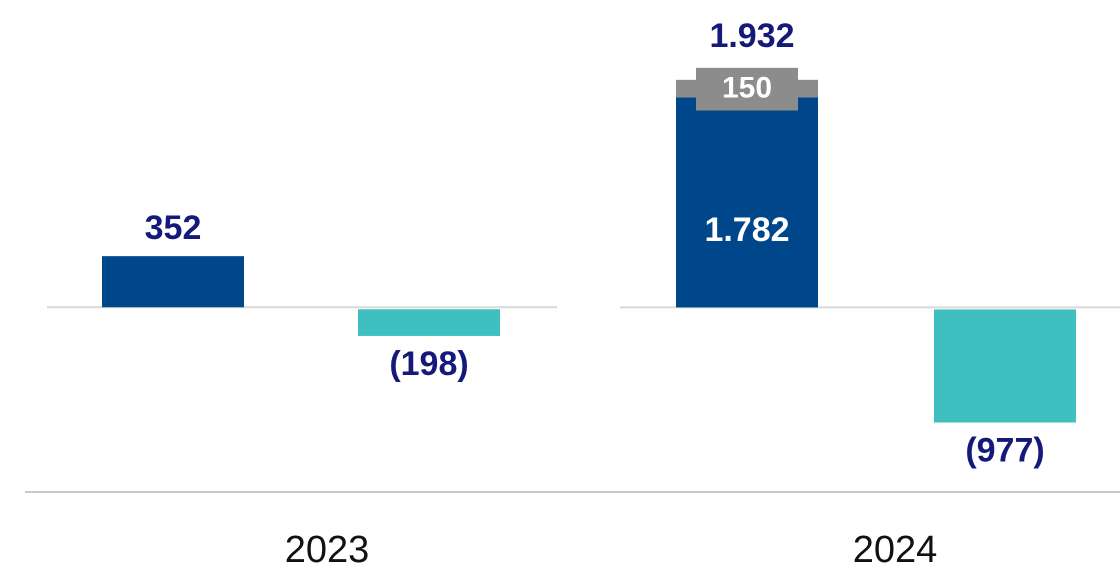 The width and height of the screenshot is (1120, 579). What do you see at coordinates (895, 550) in the screenshot?
I see `x-tick-label: 2024` at bounding box center [895, 550].